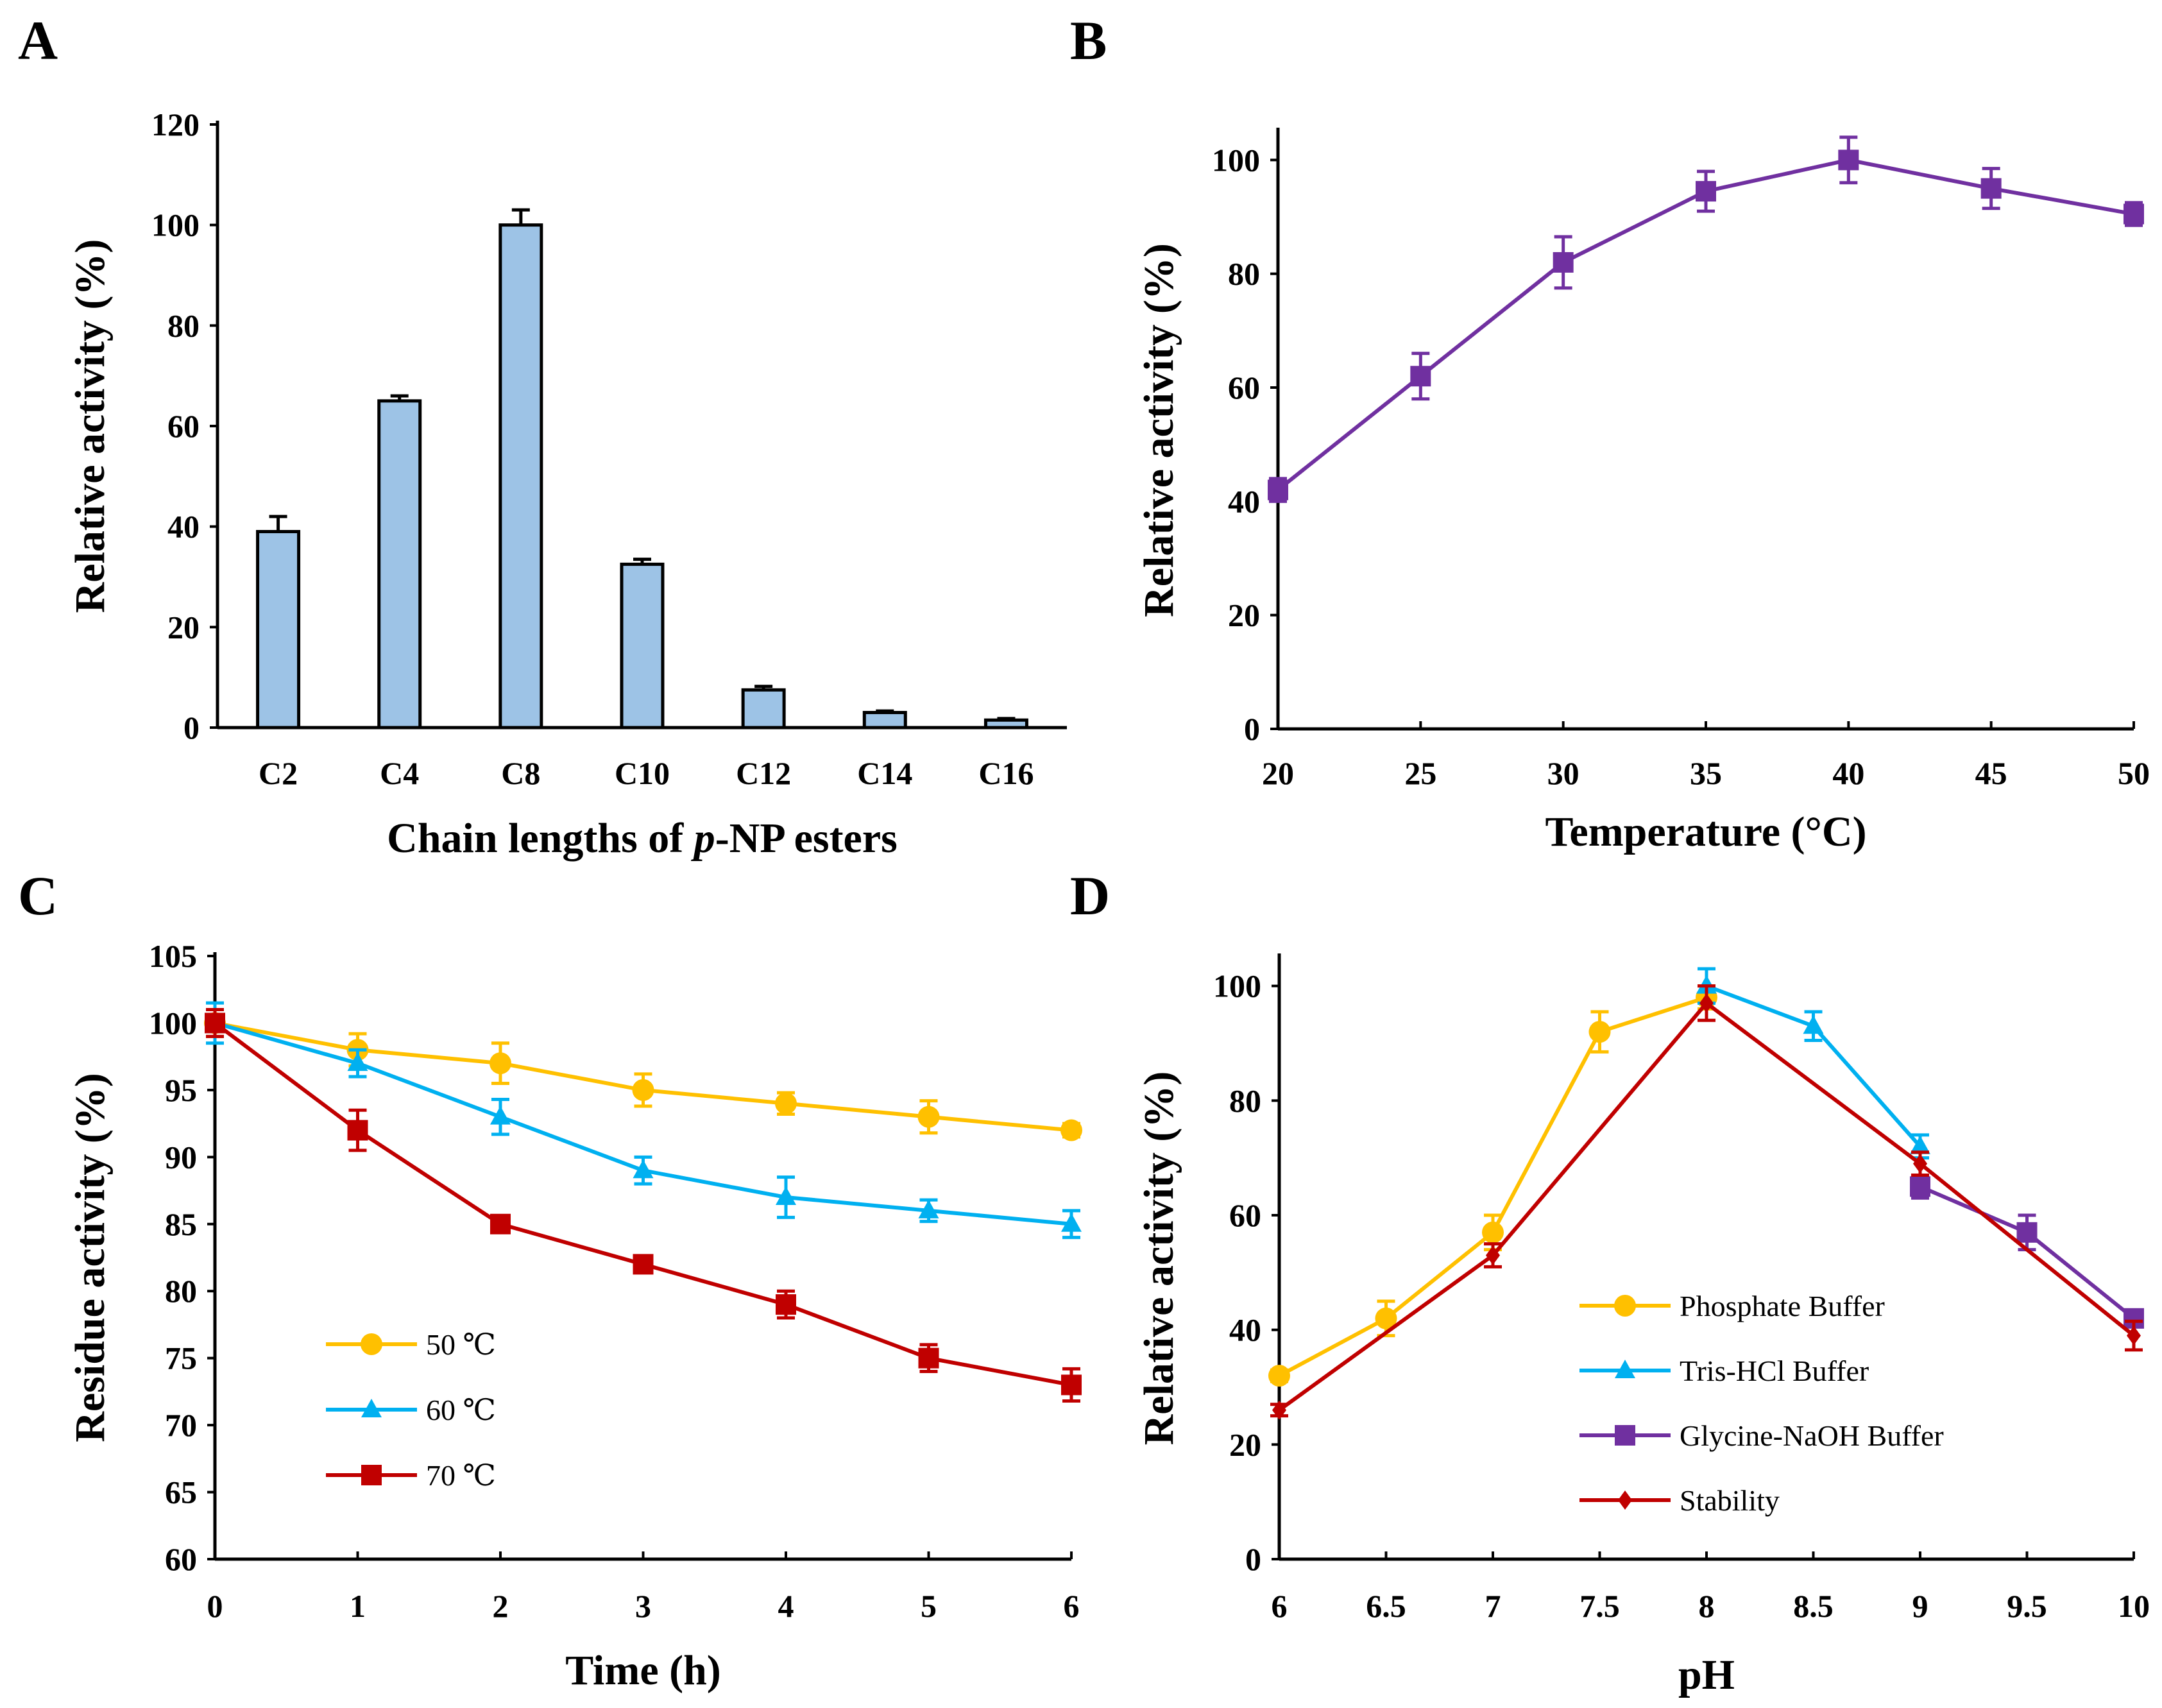  Describe the element at coordinates (90, 1257) in the screenshot. I see `y-axis-title: Residue activity (%)` at that location.